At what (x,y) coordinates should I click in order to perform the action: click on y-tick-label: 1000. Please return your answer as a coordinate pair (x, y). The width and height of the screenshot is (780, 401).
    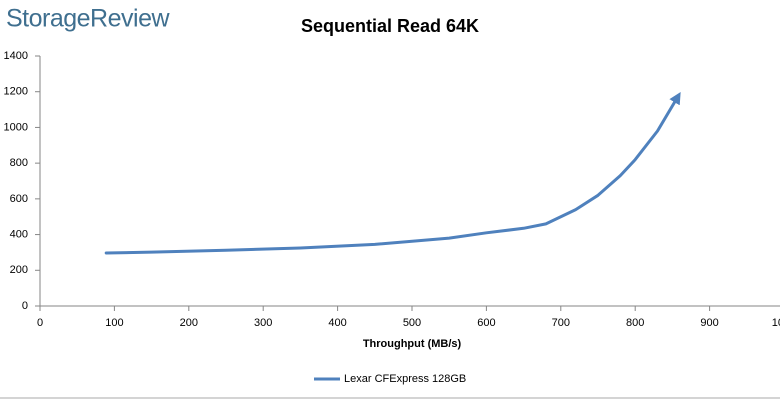
    Looking at the image, I should click on (16, 127).